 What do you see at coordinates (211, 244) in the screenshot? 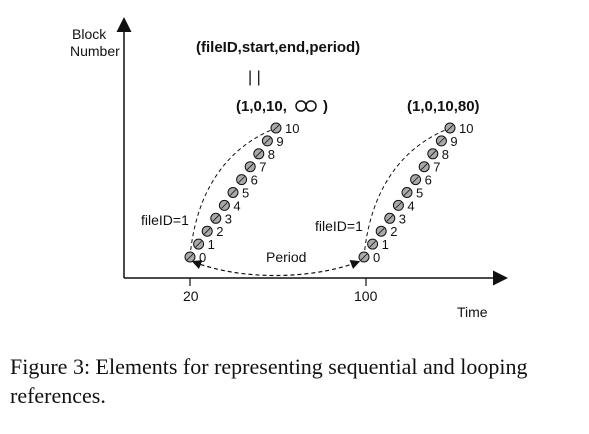
I see `reference1-block-label-1: 1` at bounding box center [211, 244].